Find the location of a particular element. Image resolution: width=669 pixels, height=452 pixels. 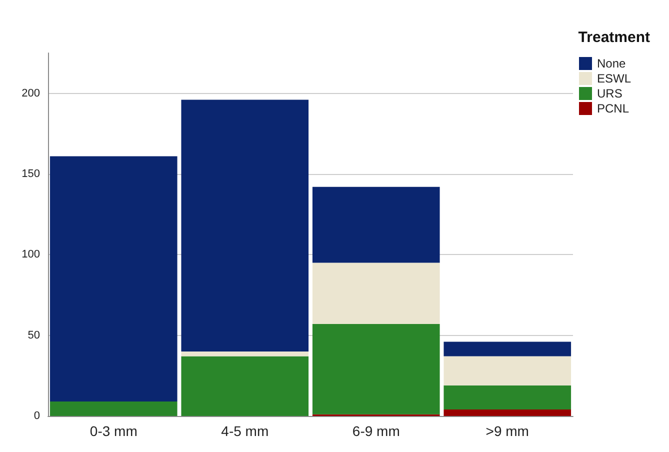

legend-label: PCNL is located at coordinates (613, 109).